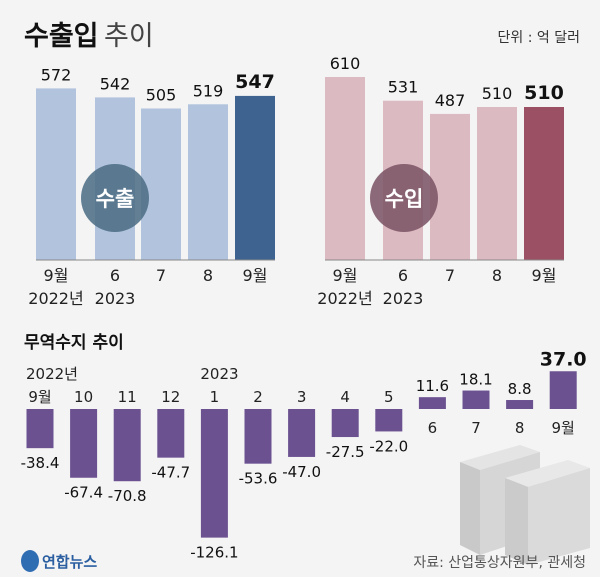  What do you see at coordinates (170, 473) in the screenshot?
I see `value-label: -47.7` at bounding box center [170, 473].